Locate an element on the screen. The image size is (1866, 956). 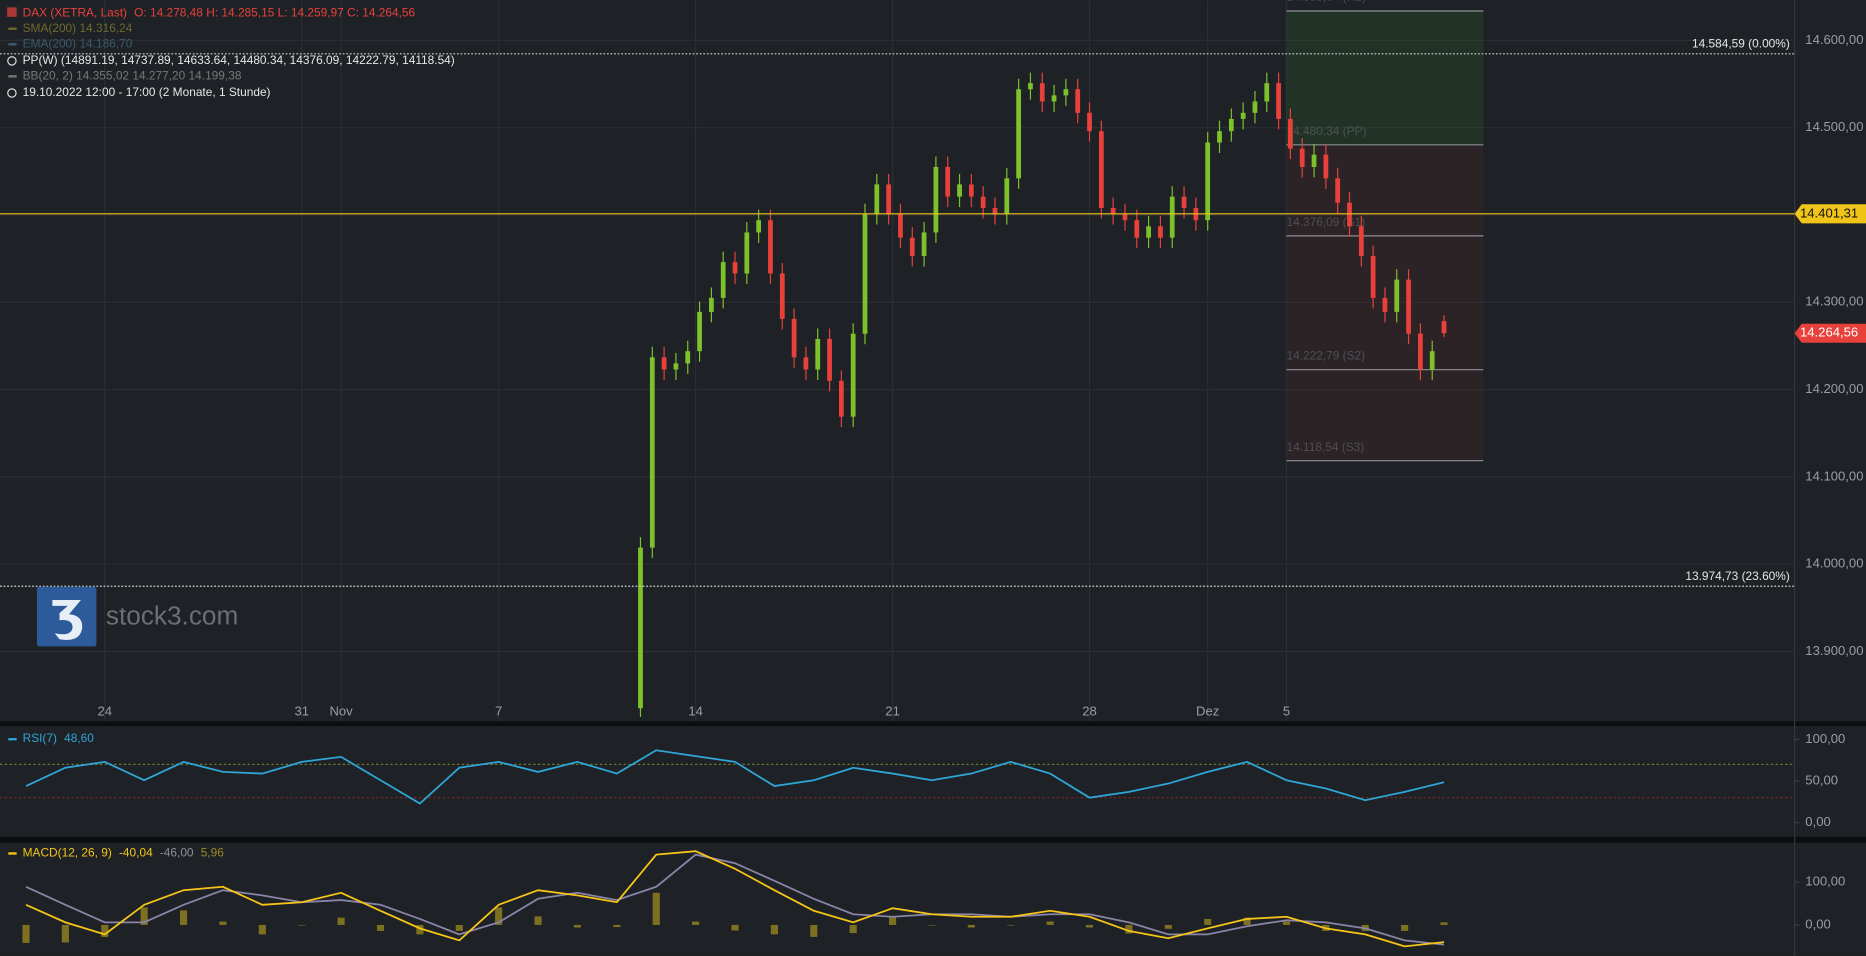
legend-rsi: RSI(7) 48,60 is located at coordinates (59, 738).